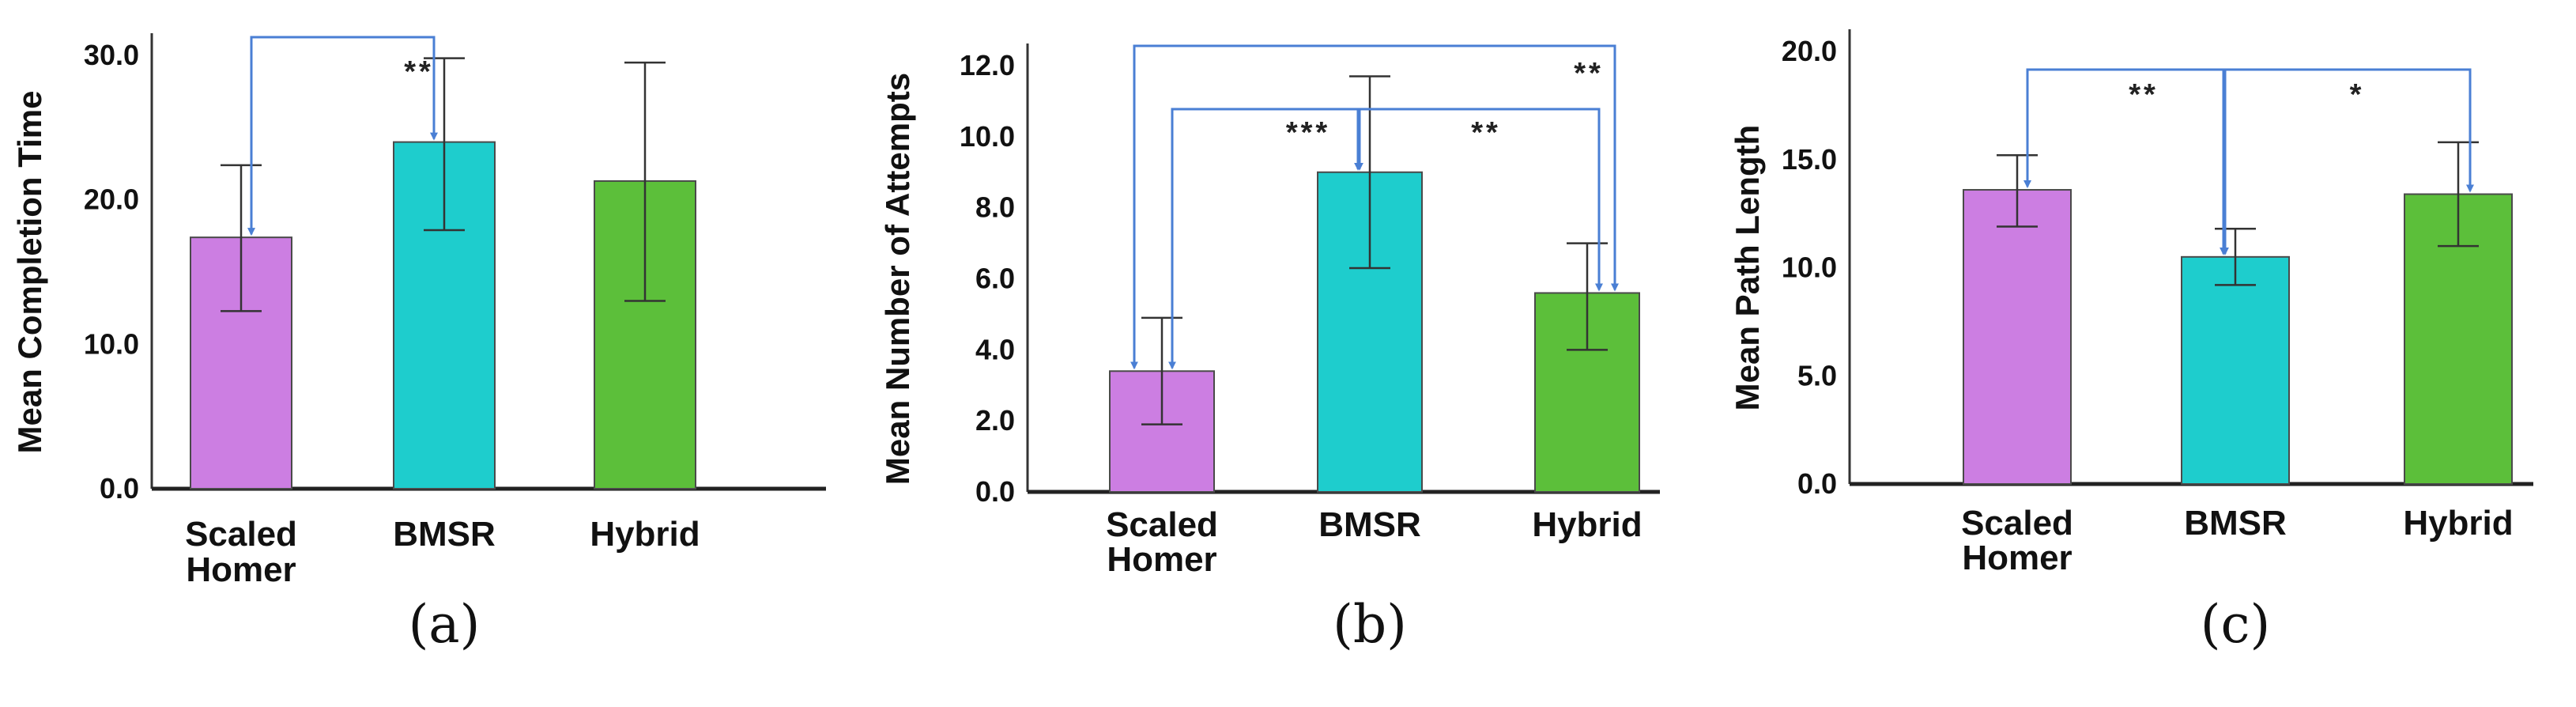 This screenshot has height=707, width=2576. Describe the element at coordinates (112, 55) in the screenshot. I see `y-tick-label: 30.0` at that location.